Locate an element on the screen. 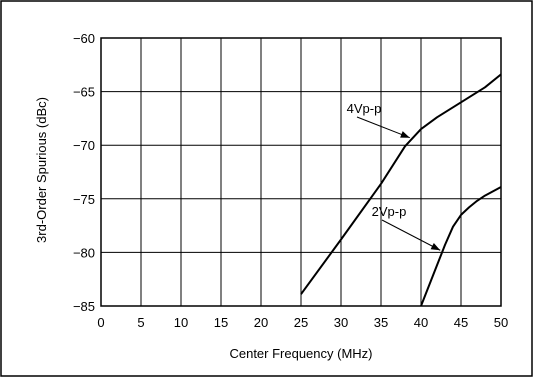 This screenshot has height=377, width=533. x-tick-label: 30 is located at coordinates (341, 322).